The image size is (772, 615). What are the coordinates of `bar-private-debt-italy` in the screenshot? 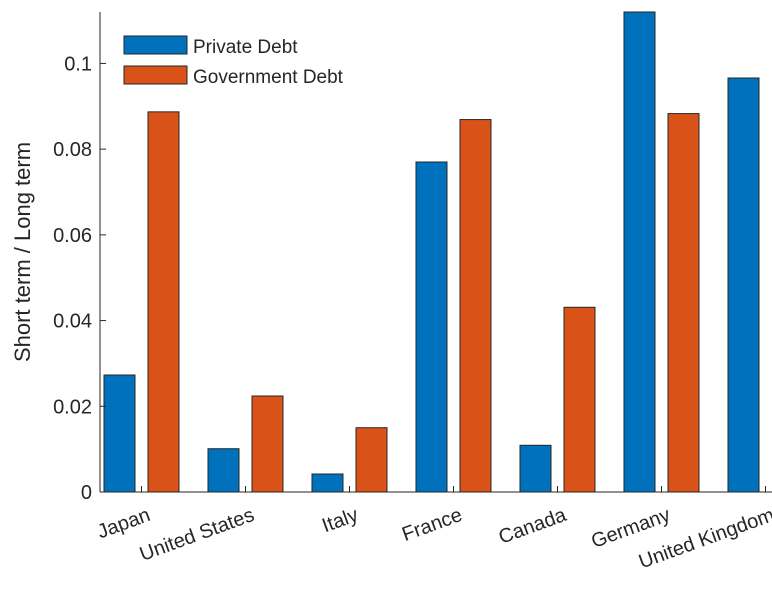 It's located at (327, 483).